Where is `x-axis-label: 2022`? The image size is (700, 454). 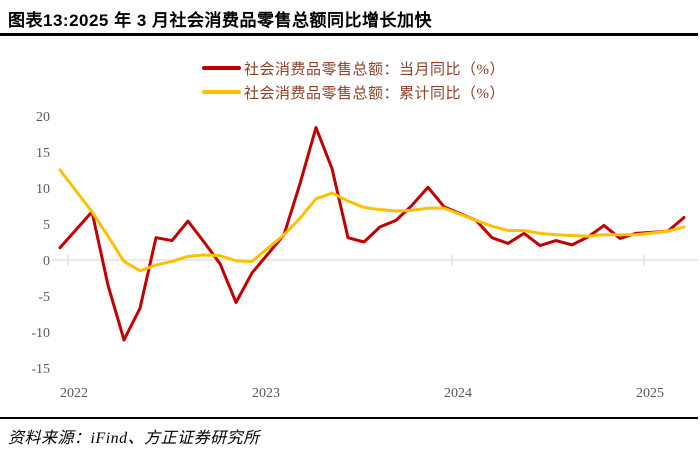 x-axis-label: 2022 is located at coordinates (74, 393).